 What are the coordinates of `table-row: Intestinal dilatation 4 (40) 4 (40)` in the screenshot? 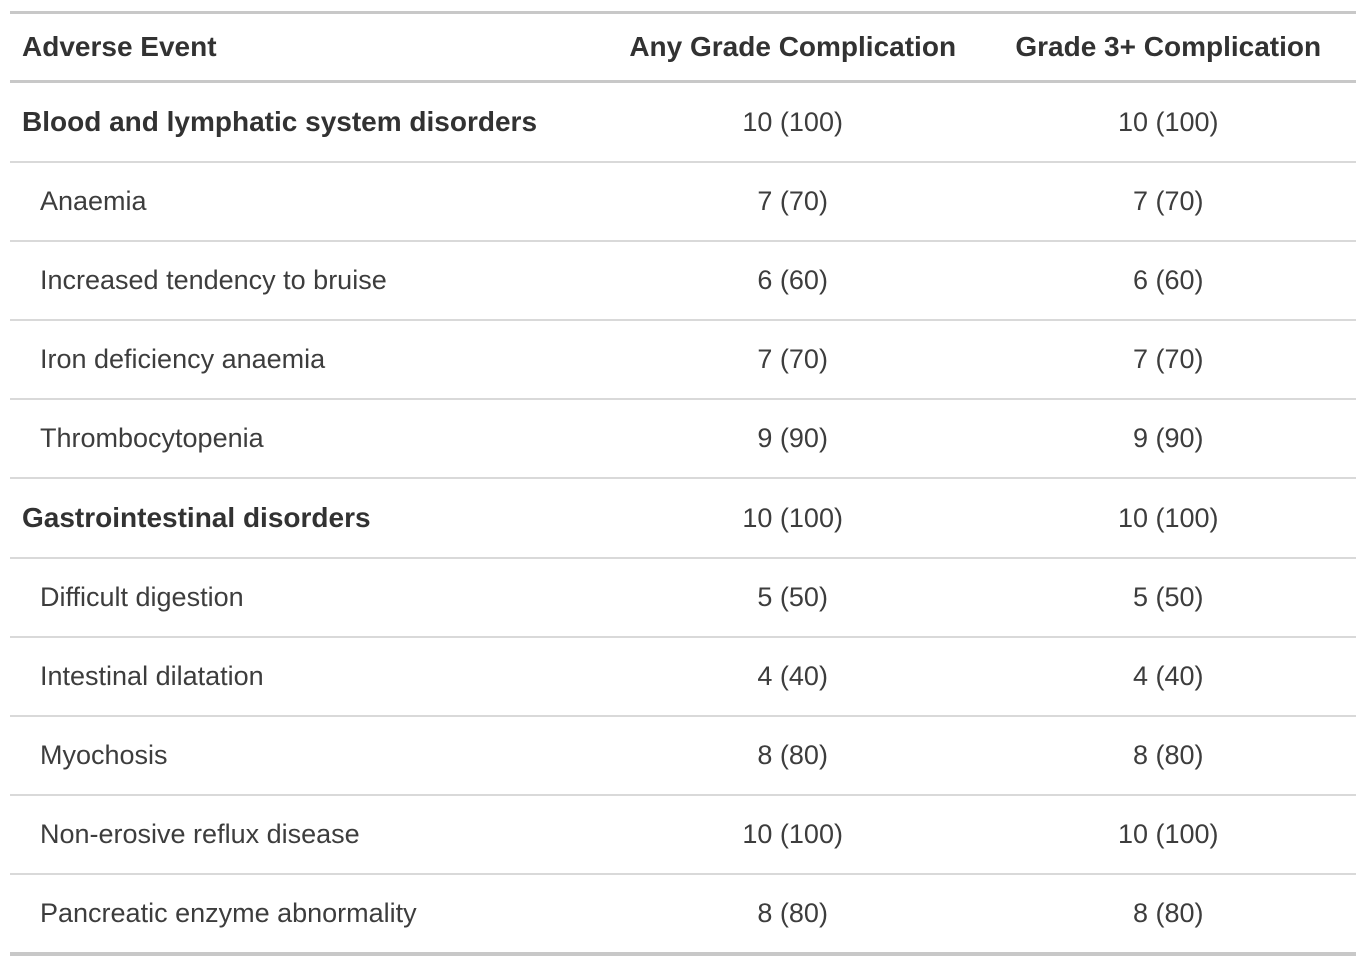 It's located at (683, 676).